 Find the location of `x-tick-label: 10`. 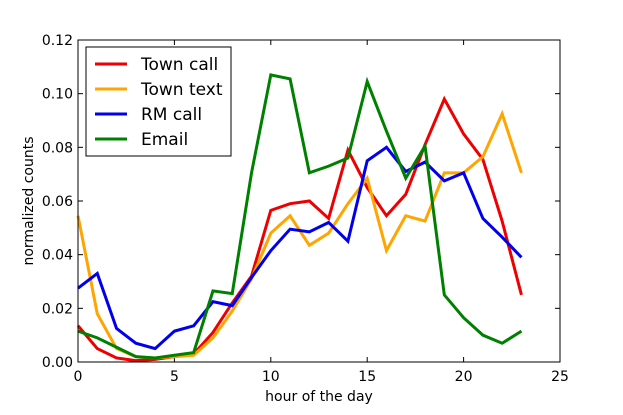

x-tick-label: 10 is located at coordinates (271, 377).